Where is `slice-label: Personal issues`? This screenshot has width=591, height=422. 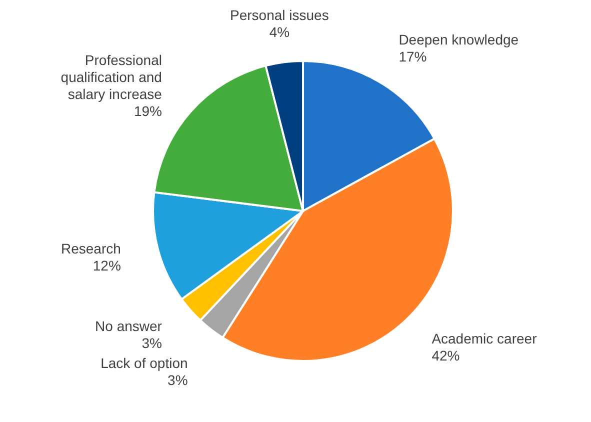 slice-label: Personal issues is located at coordinates (279, 14).